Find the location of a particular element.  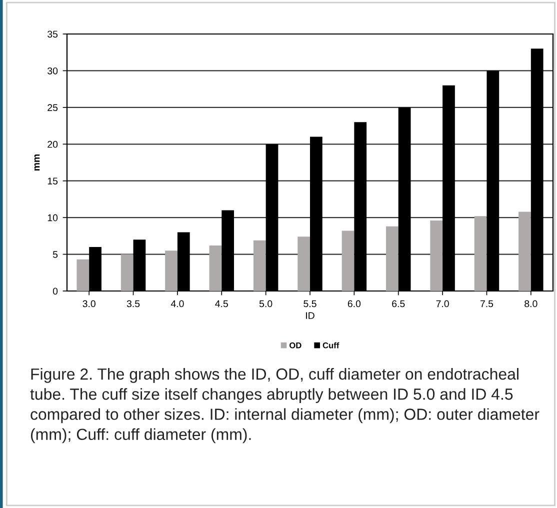

y-tick-label: 30 is located at coordinates (53, 70).